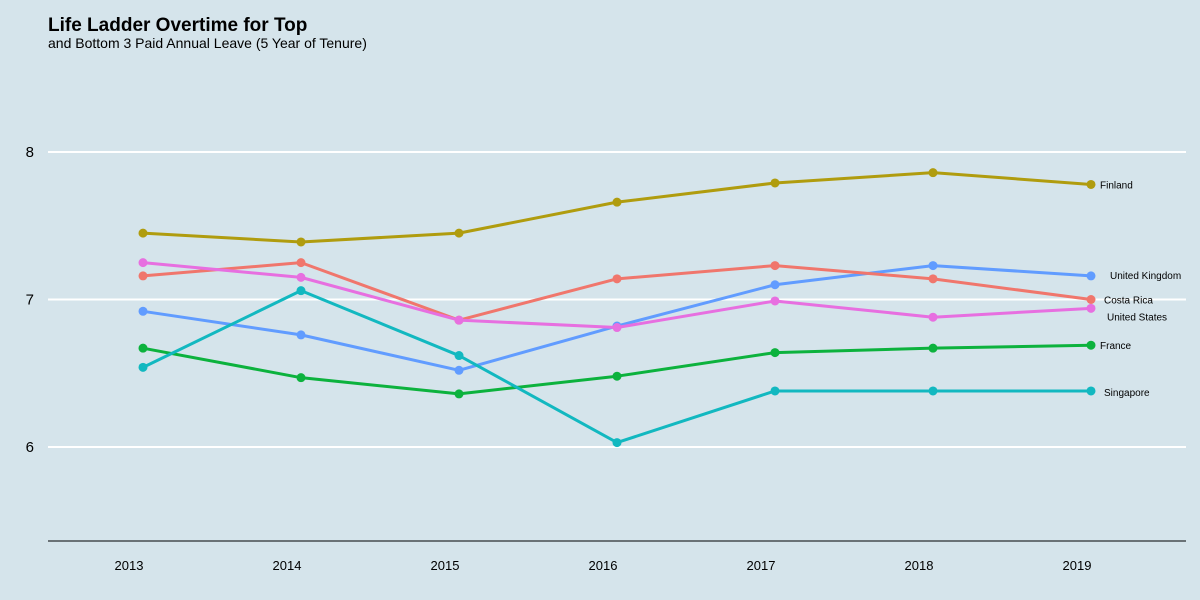 The width and height of the screenshot is (1200, 600). Describe the element at coordinates (1091, 308) in the screenshot. I see `data-point-united-states-2019` at that location.